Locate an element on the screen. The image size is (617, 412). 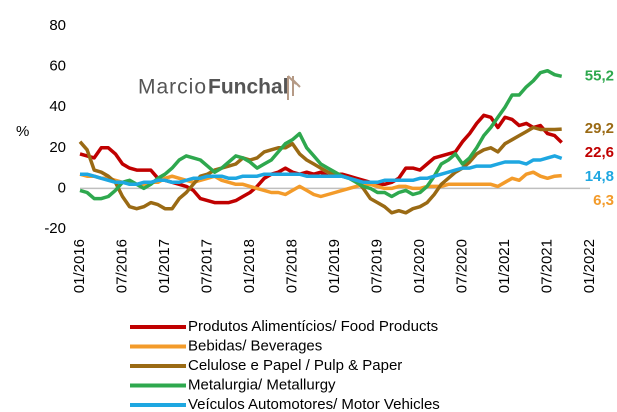
logo-text: Marcio is located at coordinates (172, 87).